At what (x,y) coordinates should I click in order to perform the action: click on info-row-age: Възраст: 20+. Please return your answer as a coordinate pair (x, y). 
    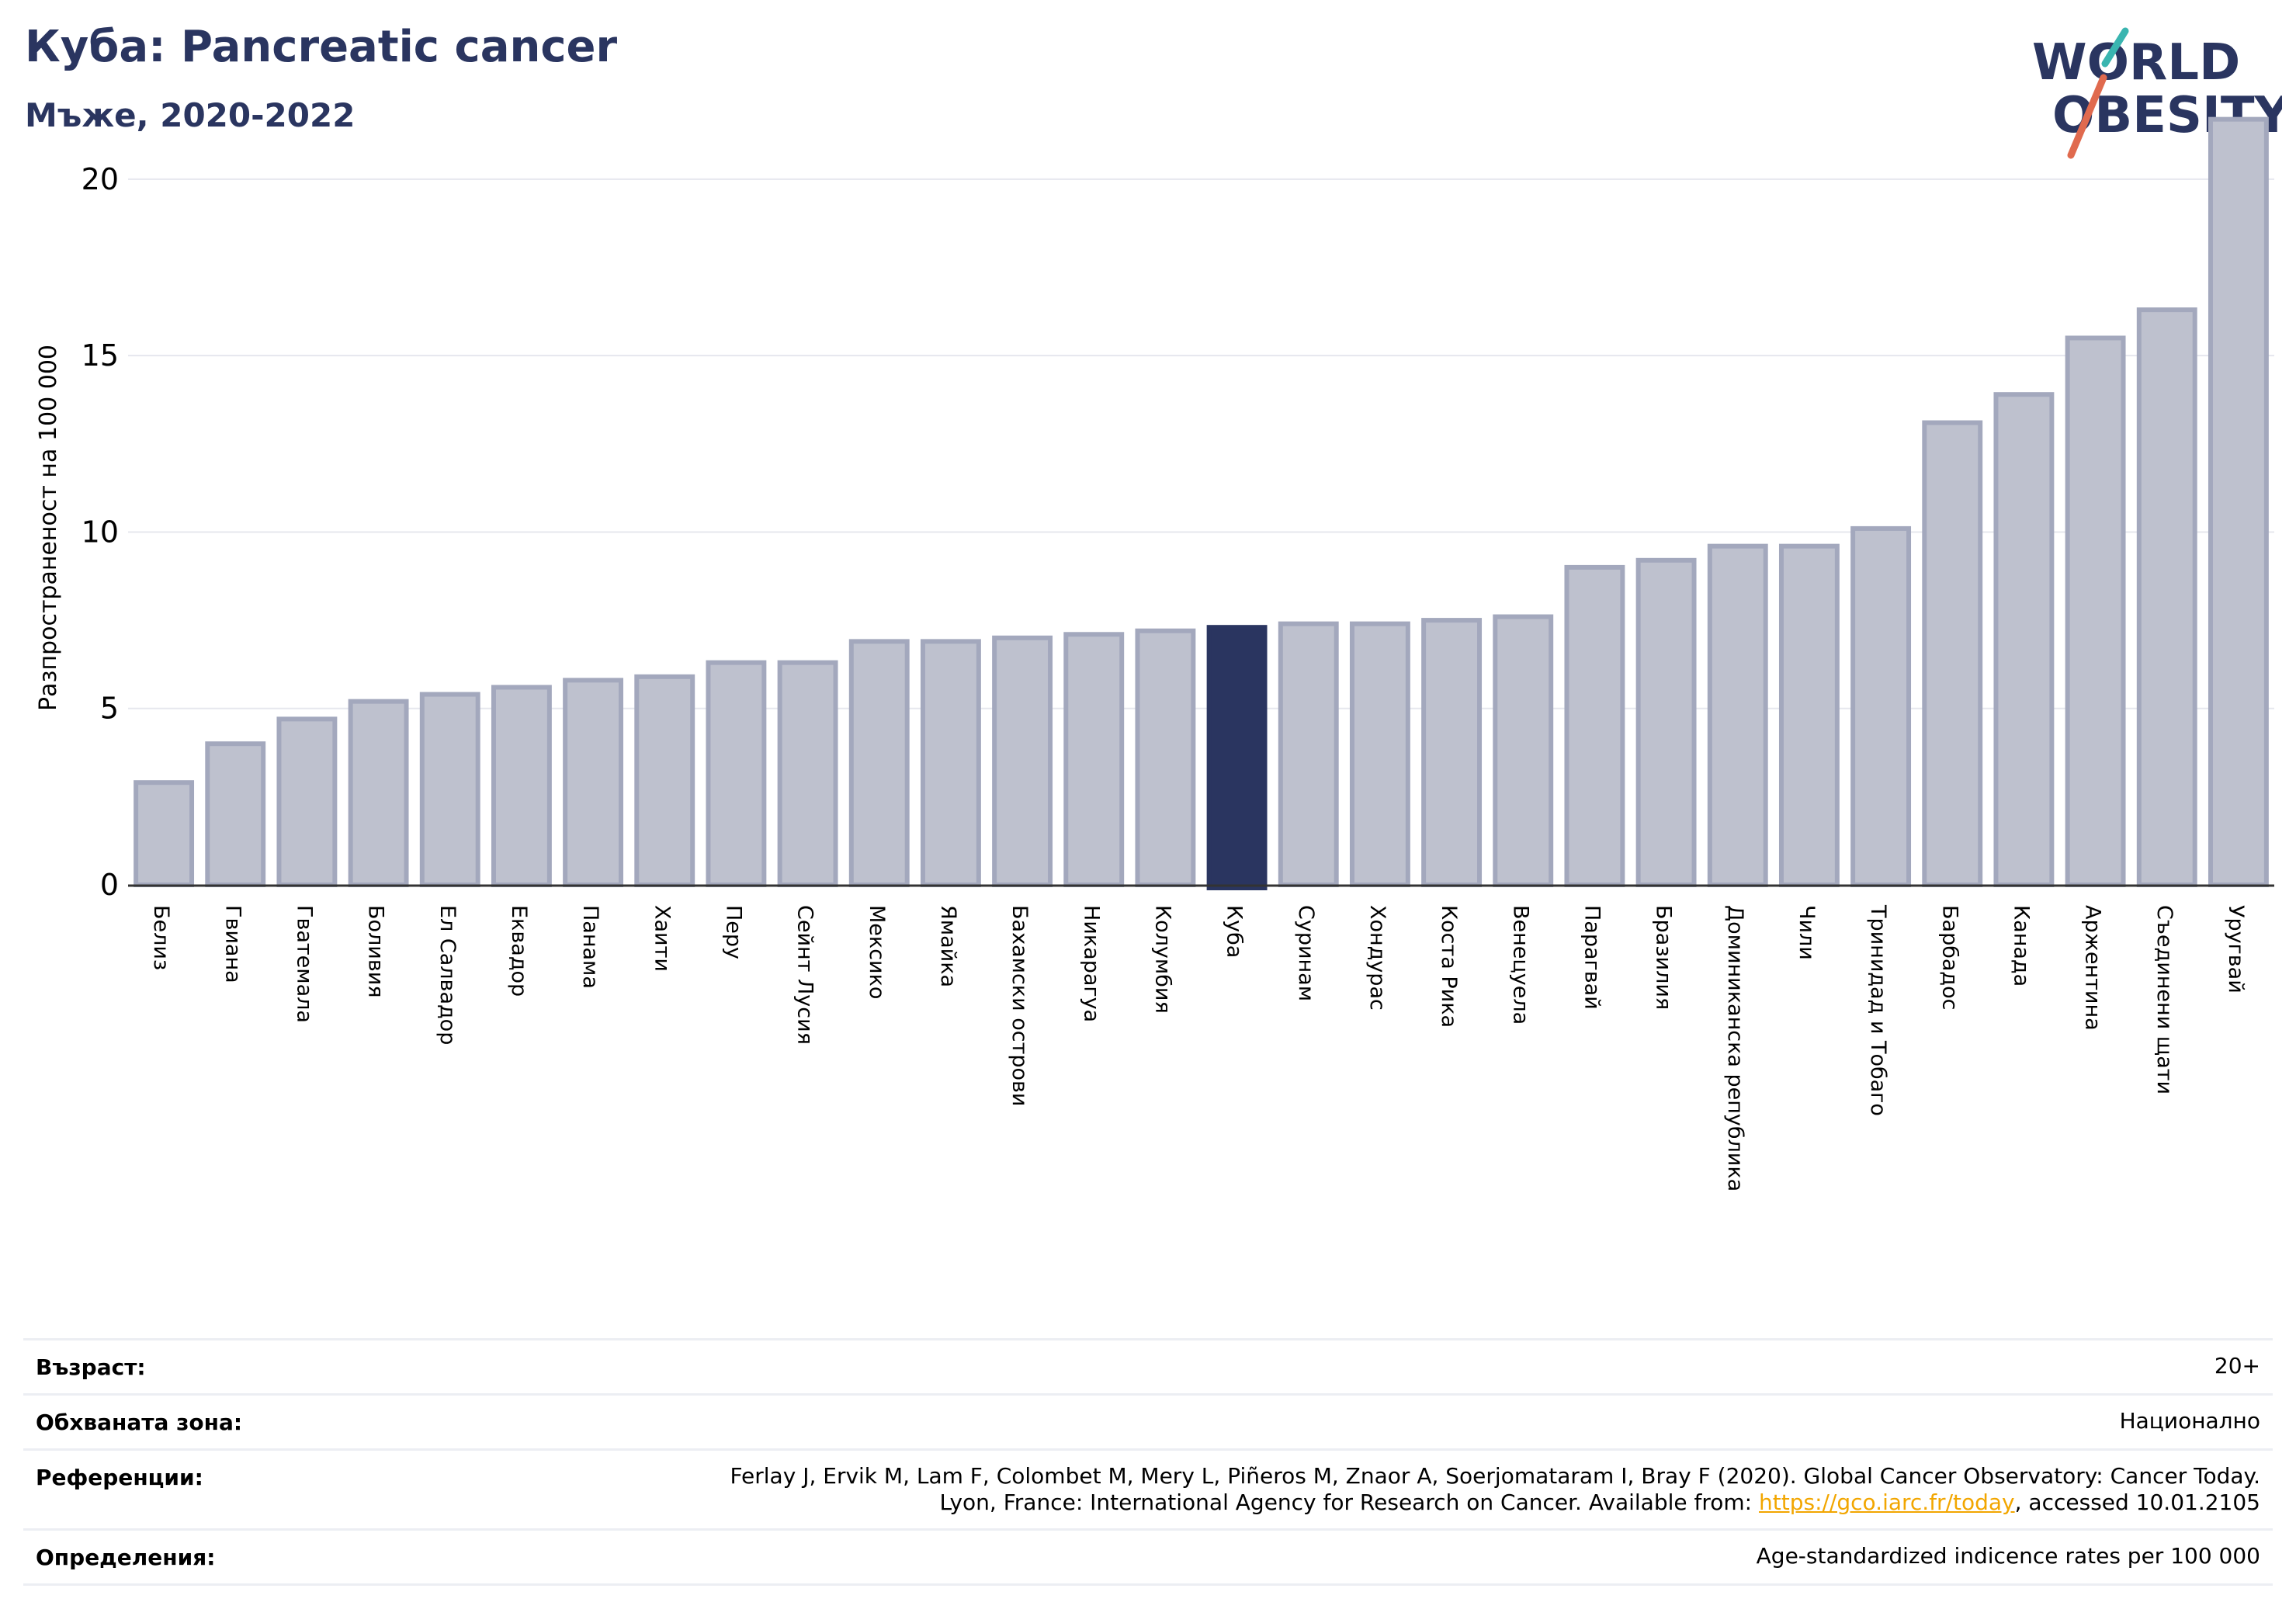
    Looking at the image, I should click on (1148, 1365).